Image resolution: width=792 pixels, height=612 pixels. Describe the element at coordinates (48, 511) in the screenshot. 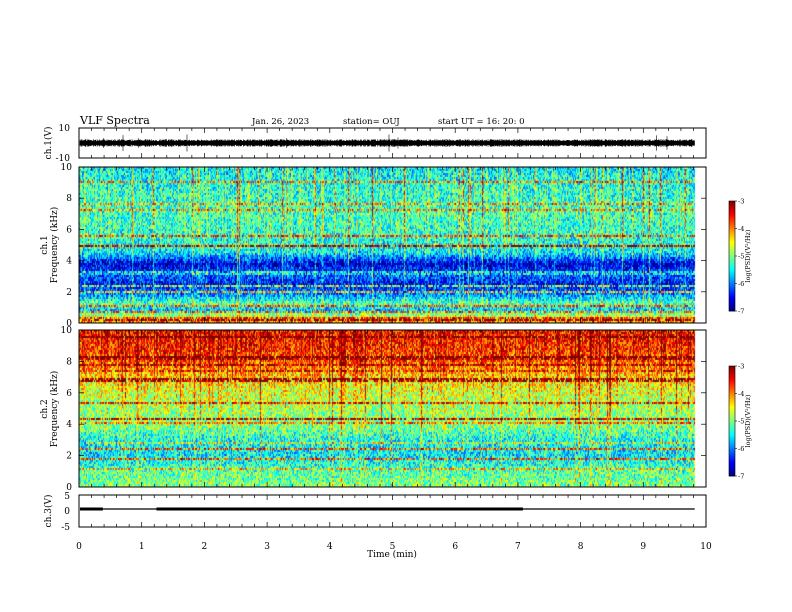

I see `ch3-ylabel: ch.3(V)` at that location.